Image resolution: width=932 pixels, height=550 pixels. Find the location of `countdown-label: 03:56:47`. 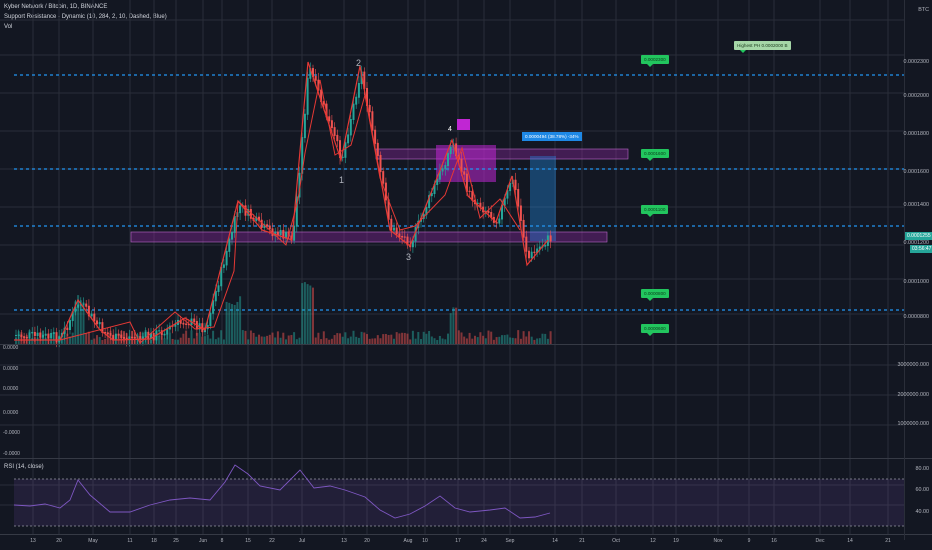

countdown-label: 03:56:47 is located at coordinates (921, 249).